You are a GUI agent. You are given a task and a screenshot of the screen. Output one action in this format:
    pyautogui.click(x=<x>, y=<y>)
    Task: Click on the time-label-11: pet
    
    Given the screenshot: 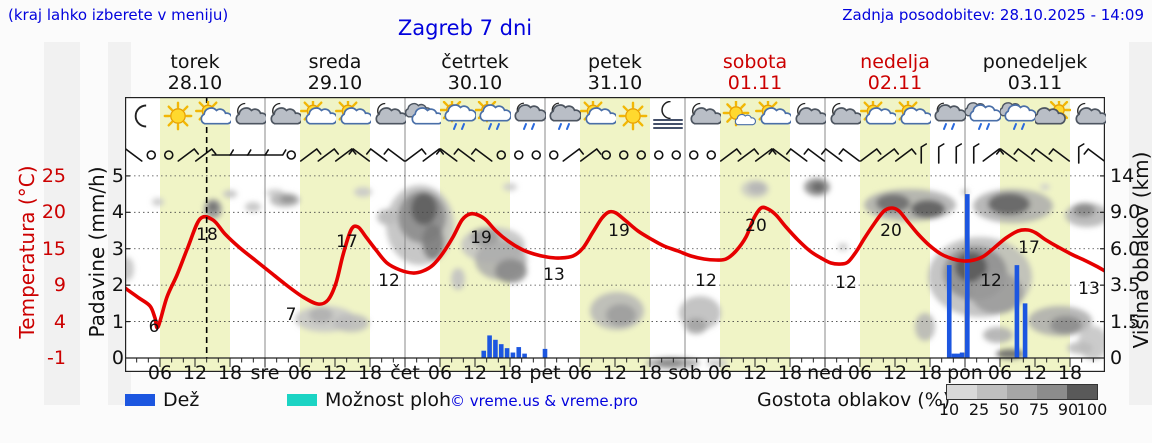 What is the action you would take?
    pyautogui.click(x=545, y=373)
    